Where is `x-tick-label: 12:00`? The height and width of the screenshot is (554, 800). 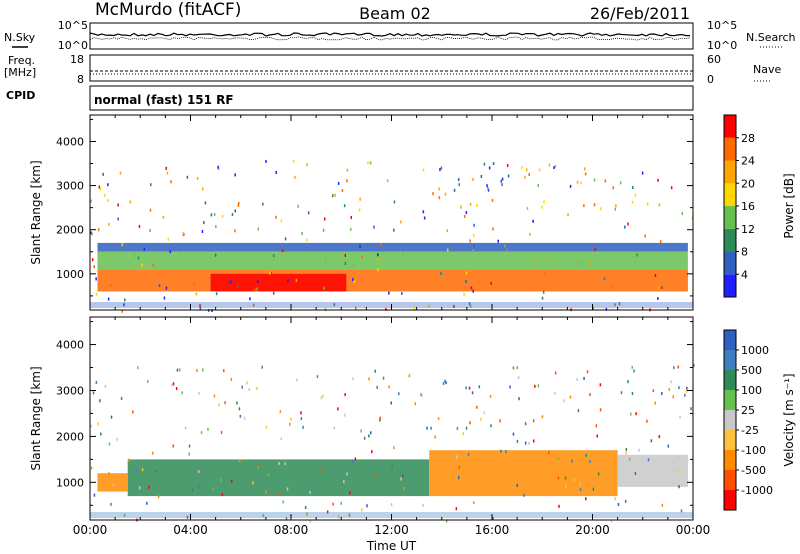 x-tick-label: 12:00 is located at coordinates (391, 530).